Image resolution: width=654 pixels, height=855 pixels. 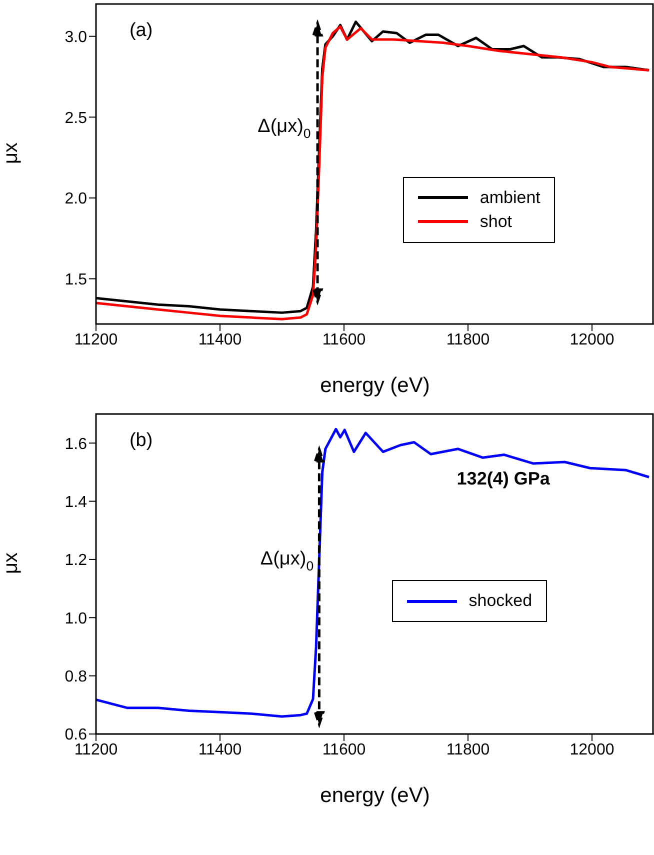 I want to click on legend-label: shot, so click(x=496, y=221).